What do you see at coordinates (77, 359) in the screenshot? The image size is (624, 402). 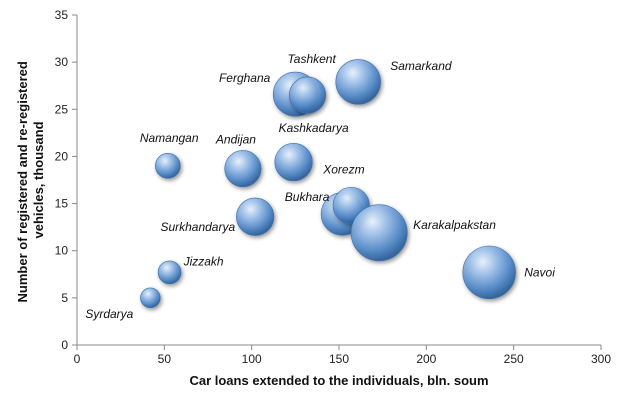 I see `x-tick-label: 0` at bounding box center [77, 359].